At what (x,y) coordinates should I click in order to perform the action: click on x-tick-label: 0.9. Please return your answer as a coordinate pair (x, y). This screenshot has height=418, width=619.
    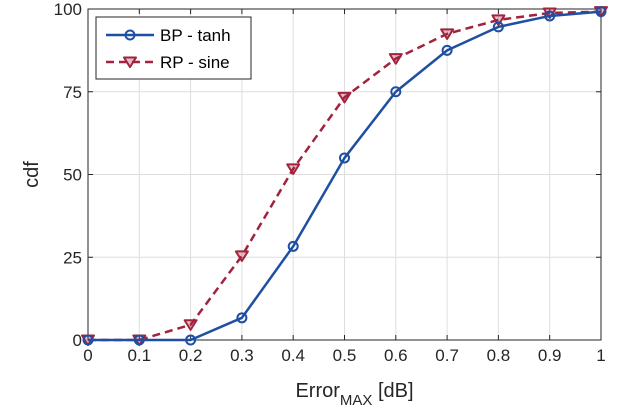
    Looking at the image, I should click on (550, 355).